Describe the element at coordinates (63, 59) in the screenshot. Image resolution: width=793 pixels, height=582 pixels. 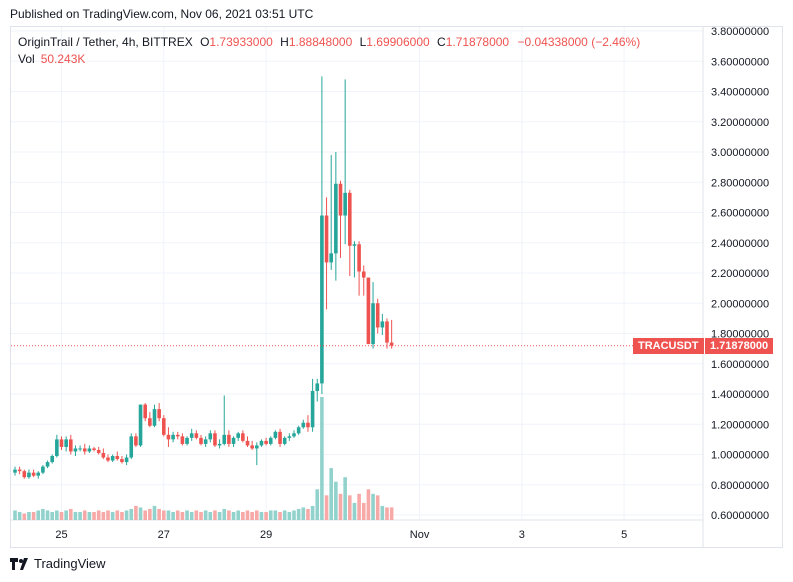
I see `volume-value: 50.243K` at that location.